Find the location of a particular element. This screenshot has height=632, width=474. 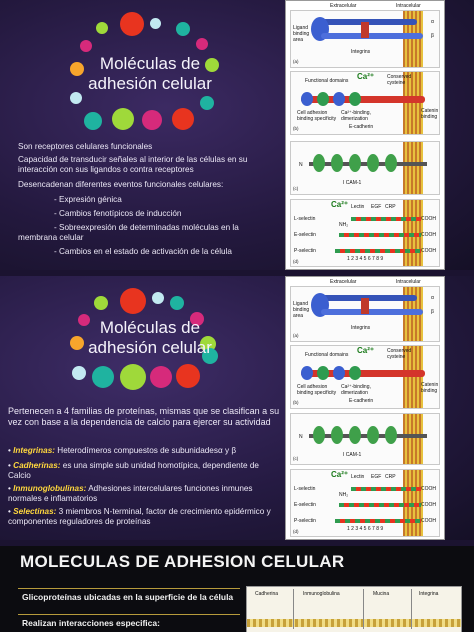

label-intracelular: Intracelular is located at coordinates (408, 6).